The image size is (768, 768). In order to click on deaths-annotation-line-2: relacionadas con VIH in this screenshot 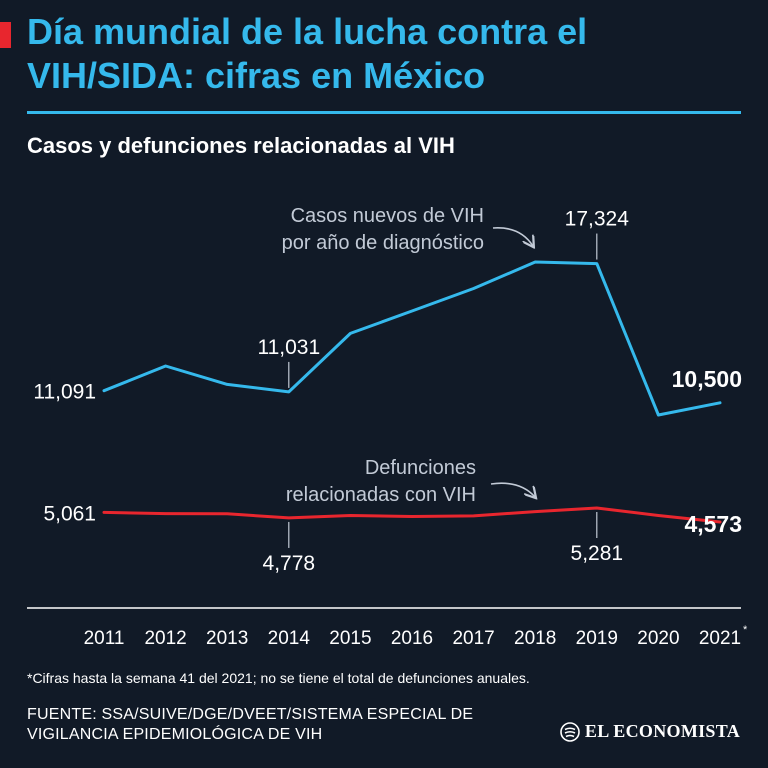, I will do `click(381, 495)`.